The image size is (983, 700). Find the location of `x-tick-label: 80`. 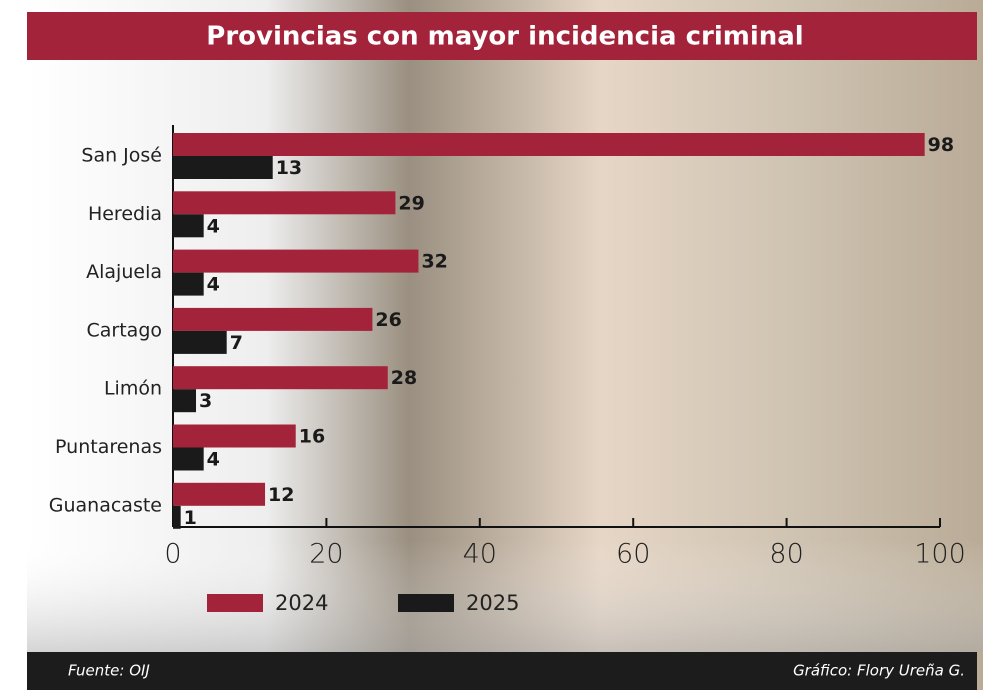

x-tick-label: 80 is located at coordinates (786, 554).